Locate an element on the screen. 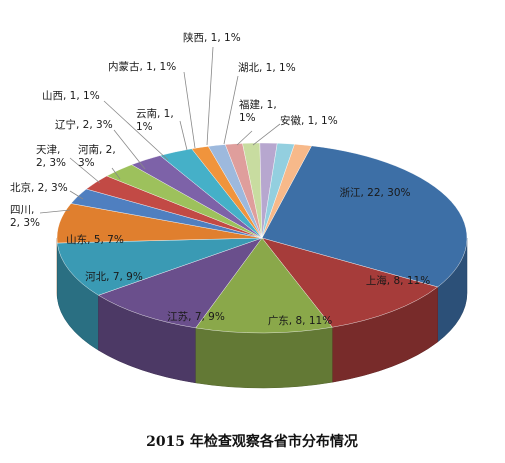 The width and height of the screenshot is (505, 463). slice-label-10: 河南, 2, 3% is located at coordinates (97, 156).